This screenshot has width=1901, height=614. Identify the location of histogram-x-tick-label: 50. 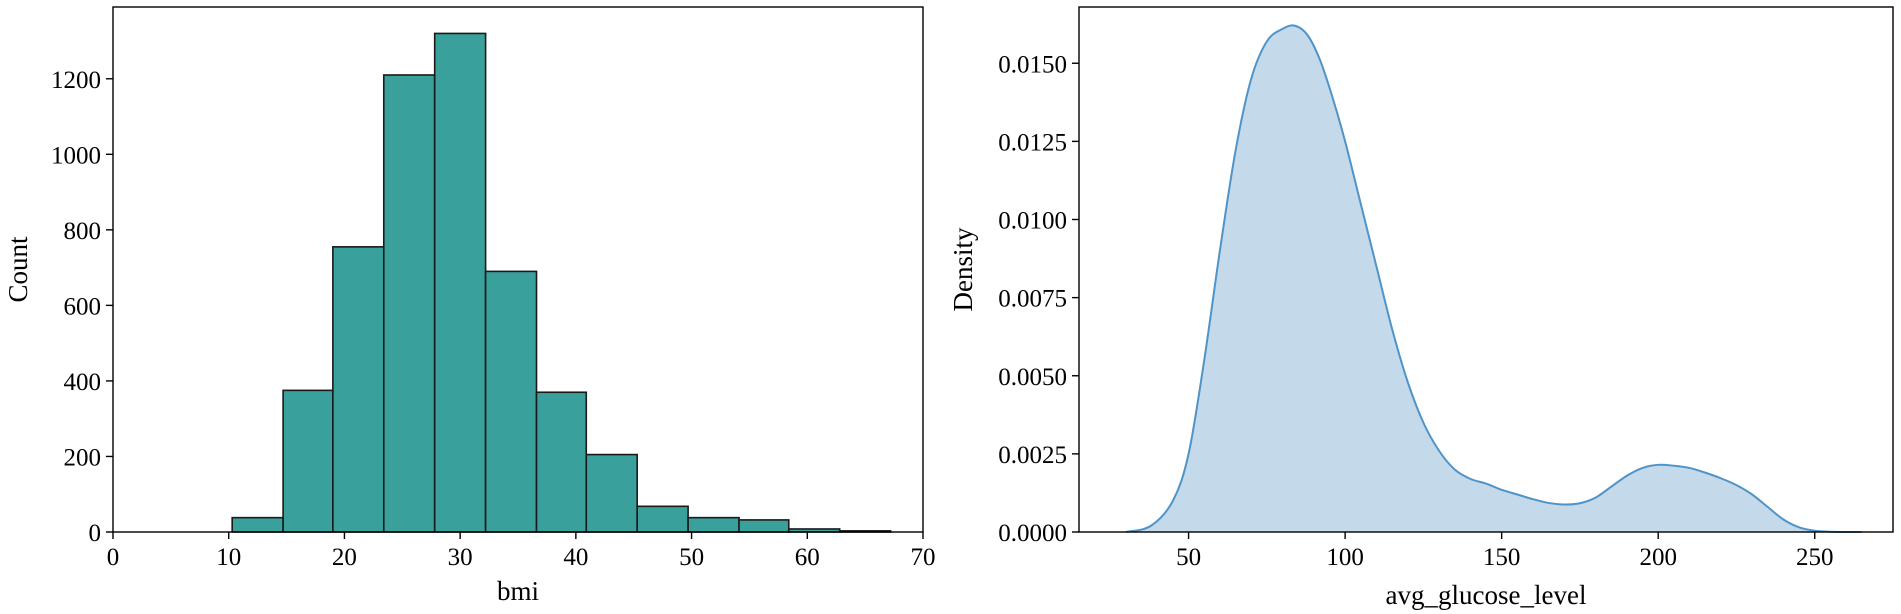
(691, 557).